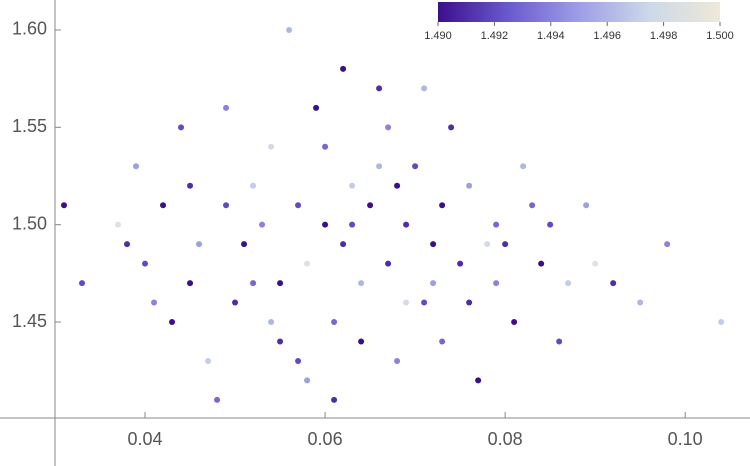 The image size is (750, 466). What do you see at coordinates (325, 439) in the screenshot?
I see `x-tick-label: 0.06` at bounding box center [325, 439].